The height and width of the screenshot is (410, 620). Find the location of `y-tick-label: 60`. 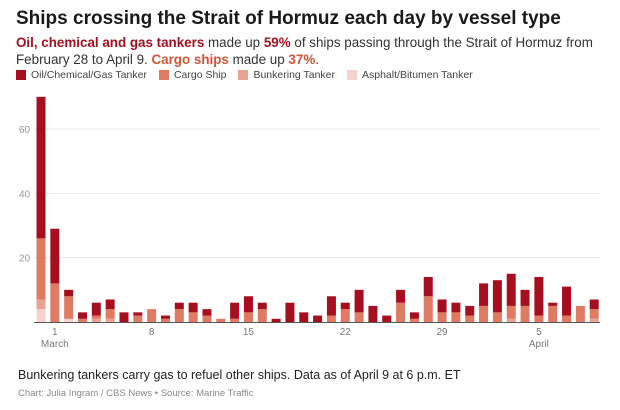

y-tick-label: 60 is located at coordinates (25, 130).